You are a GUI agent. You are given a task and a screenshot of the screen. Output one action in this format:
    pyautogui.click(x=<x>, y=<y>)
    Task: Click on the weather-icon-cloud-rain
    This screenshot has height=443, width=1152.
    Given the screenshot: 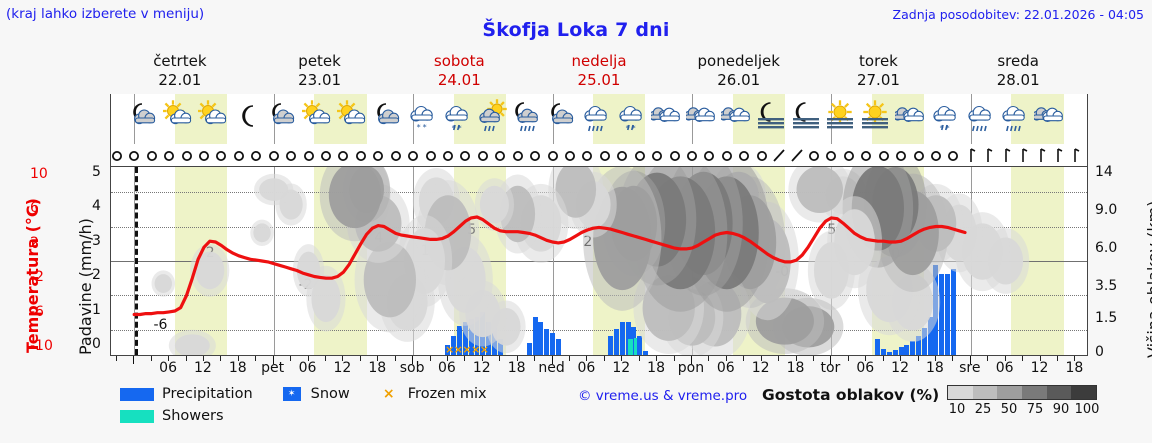 What is the action you would take?
    pyautogui.click(x=980, y=119)
    